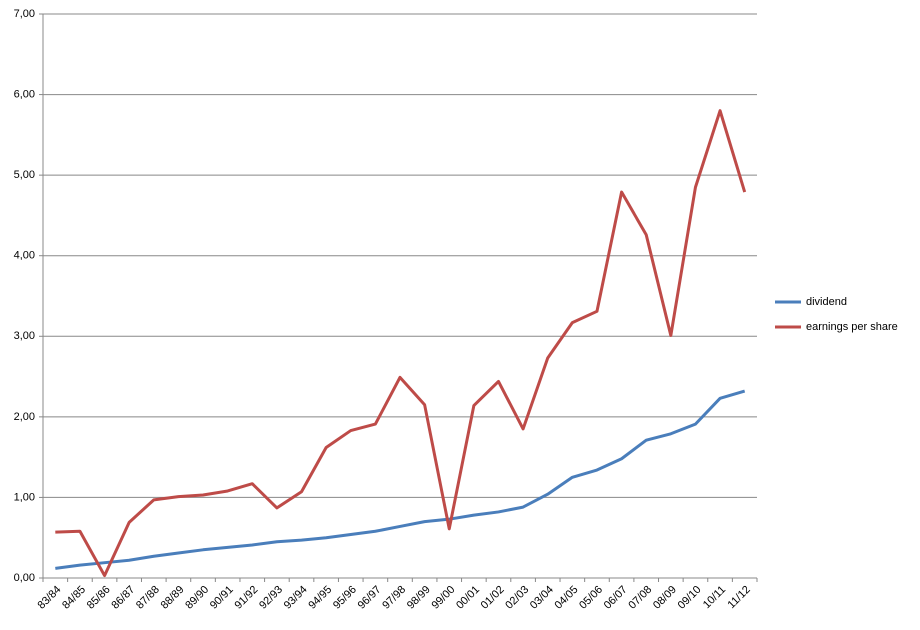 This screenshot has height=630, width=920. I want to click on x-tick-label: 94/95, so click(320, 598).